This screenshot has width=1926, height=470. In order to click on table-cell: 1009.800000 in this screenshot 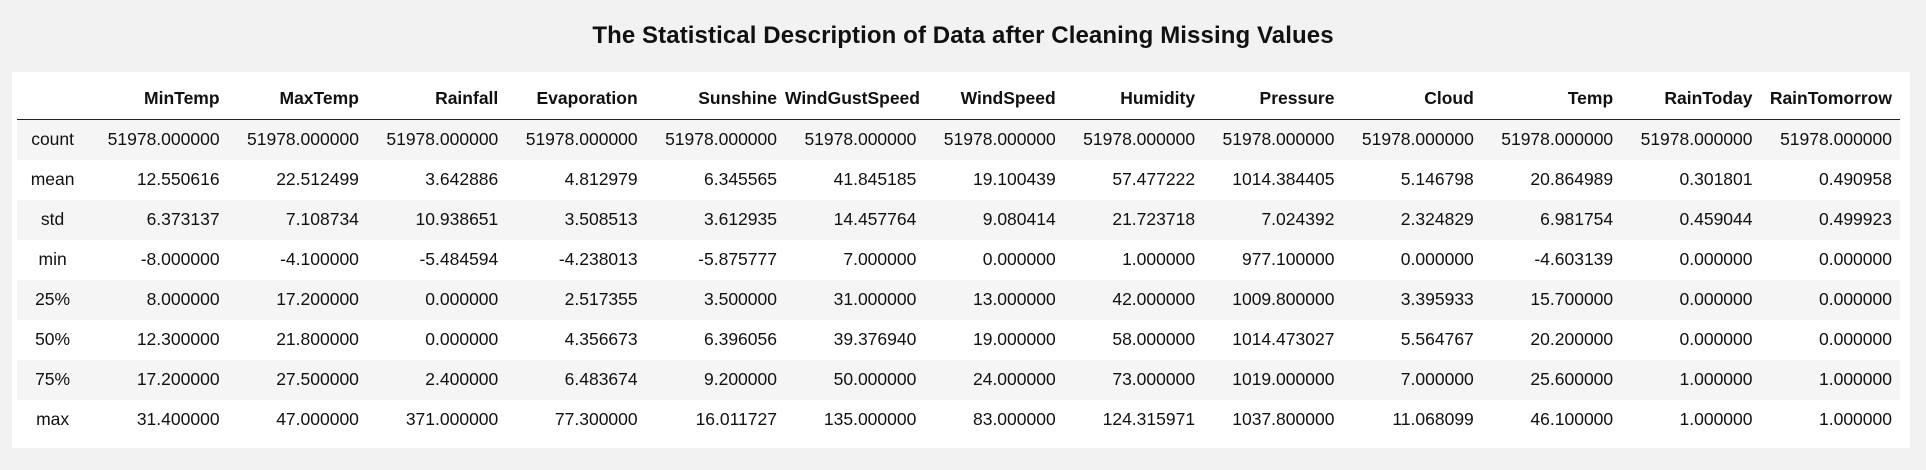, I will do `click(1283, 299)`.